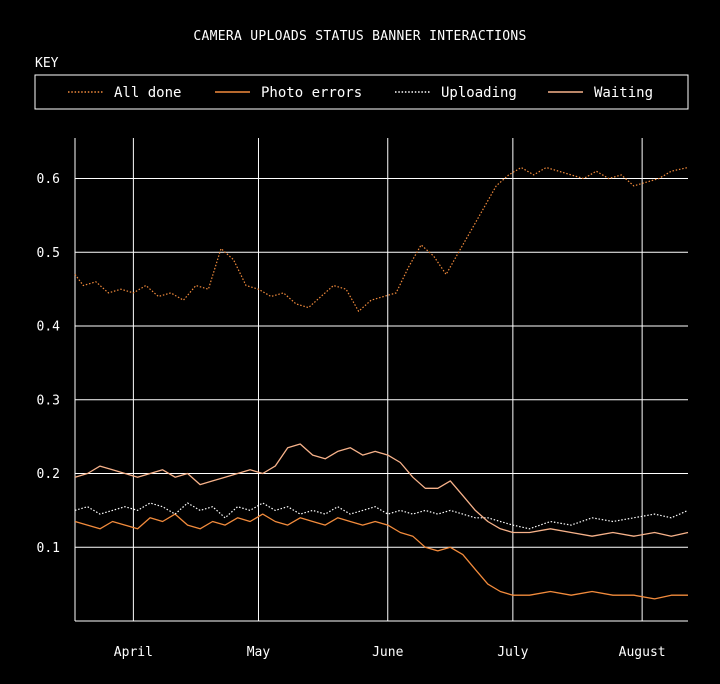 The width and height of the screenshot is (720, 684). What do you see at coordinates (48, 400) in the screenshot?
I see `y-tick-label: 0.3` at bounding box center [48, 400].